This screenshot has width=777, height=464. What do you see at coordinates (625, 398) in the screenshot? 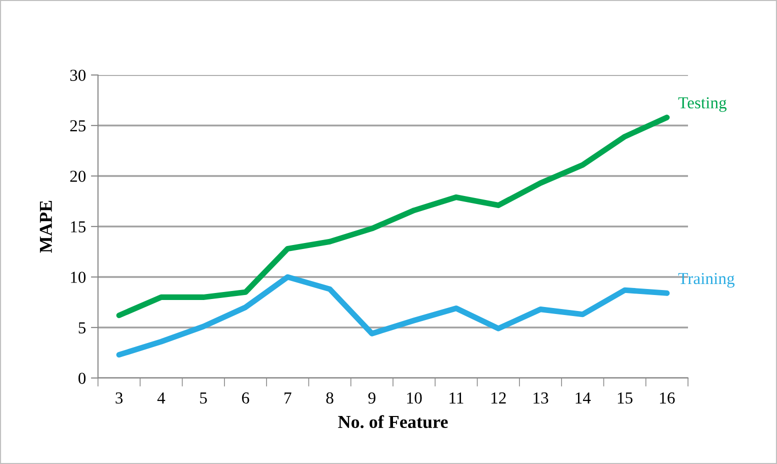
I see `x-tick-label: 15` at bounding box center [625, 398].